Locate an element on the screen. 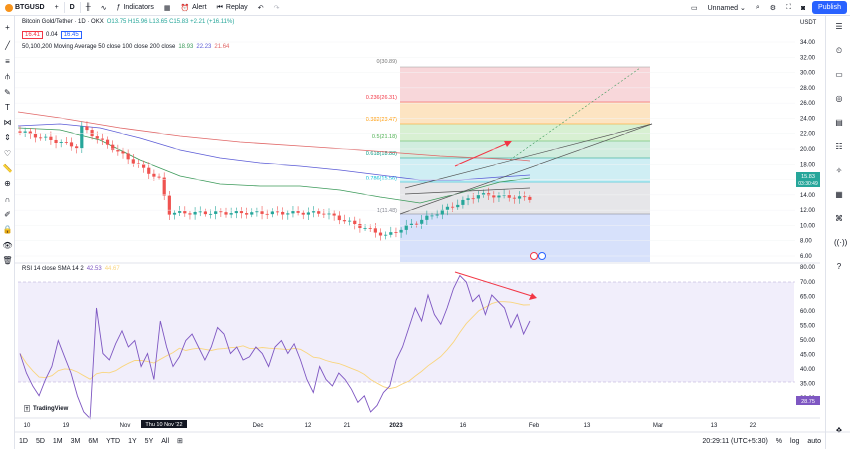 The image size is (850, 449). trend-line-icon: ╱ is located at coordinates (7, 45).